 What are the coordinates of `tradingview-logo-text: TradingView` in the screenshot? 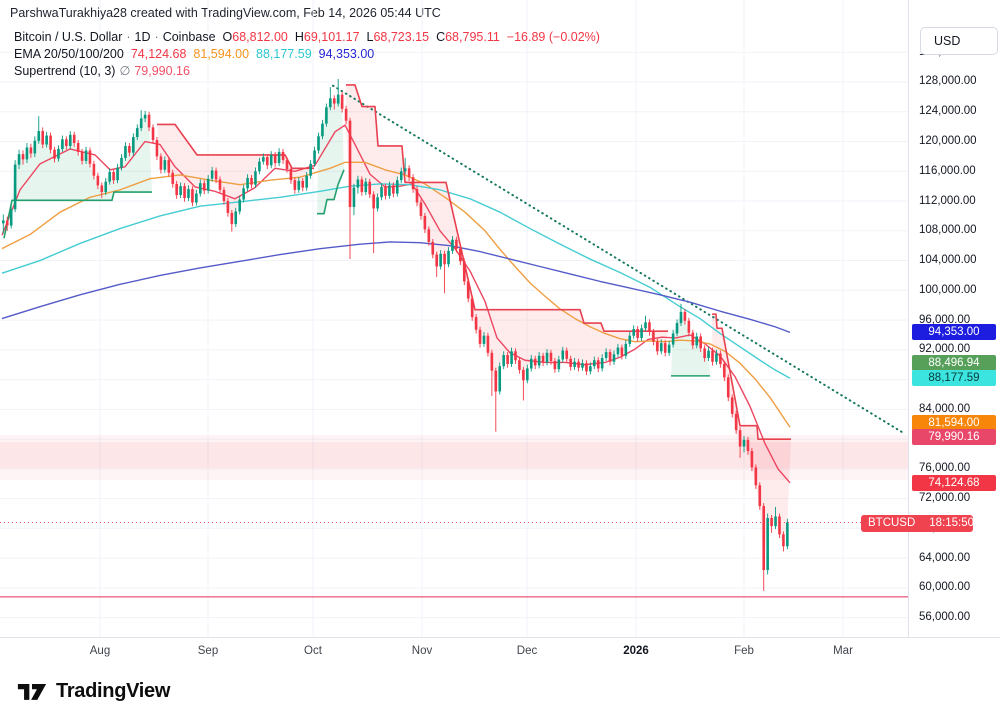 It's located at (113, 690).